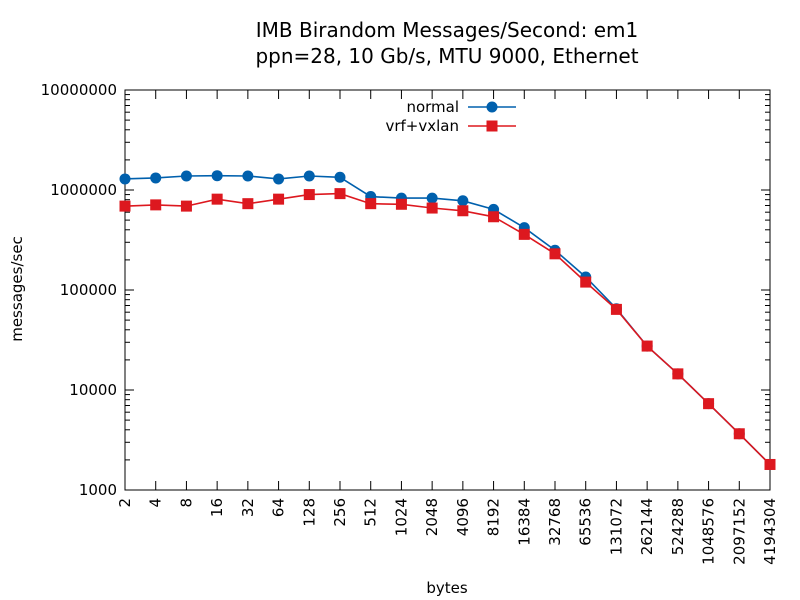 The image size is (800, 600). Describe the element at coordinates (432, 517) in the screenshot. I see `x-tick-label: 2048` at that location.